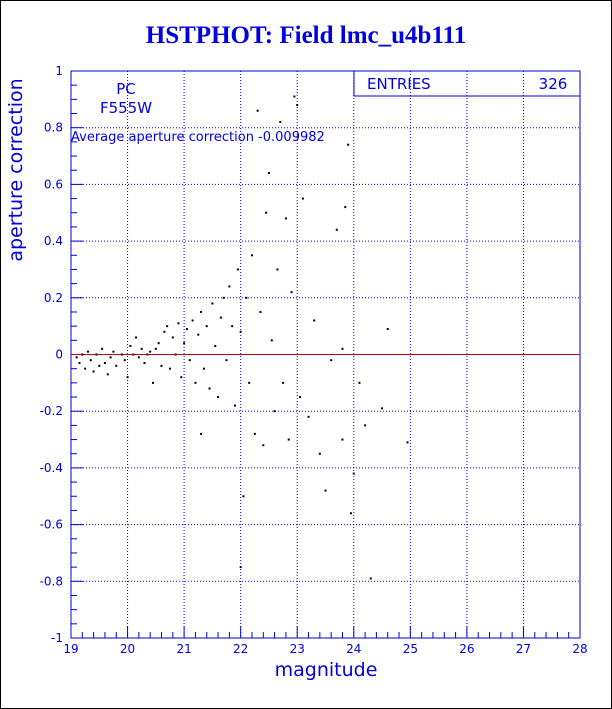 This screenshot has width=612, height=709. I want to click on x-axis-label: magnitude, so click(326, 670).